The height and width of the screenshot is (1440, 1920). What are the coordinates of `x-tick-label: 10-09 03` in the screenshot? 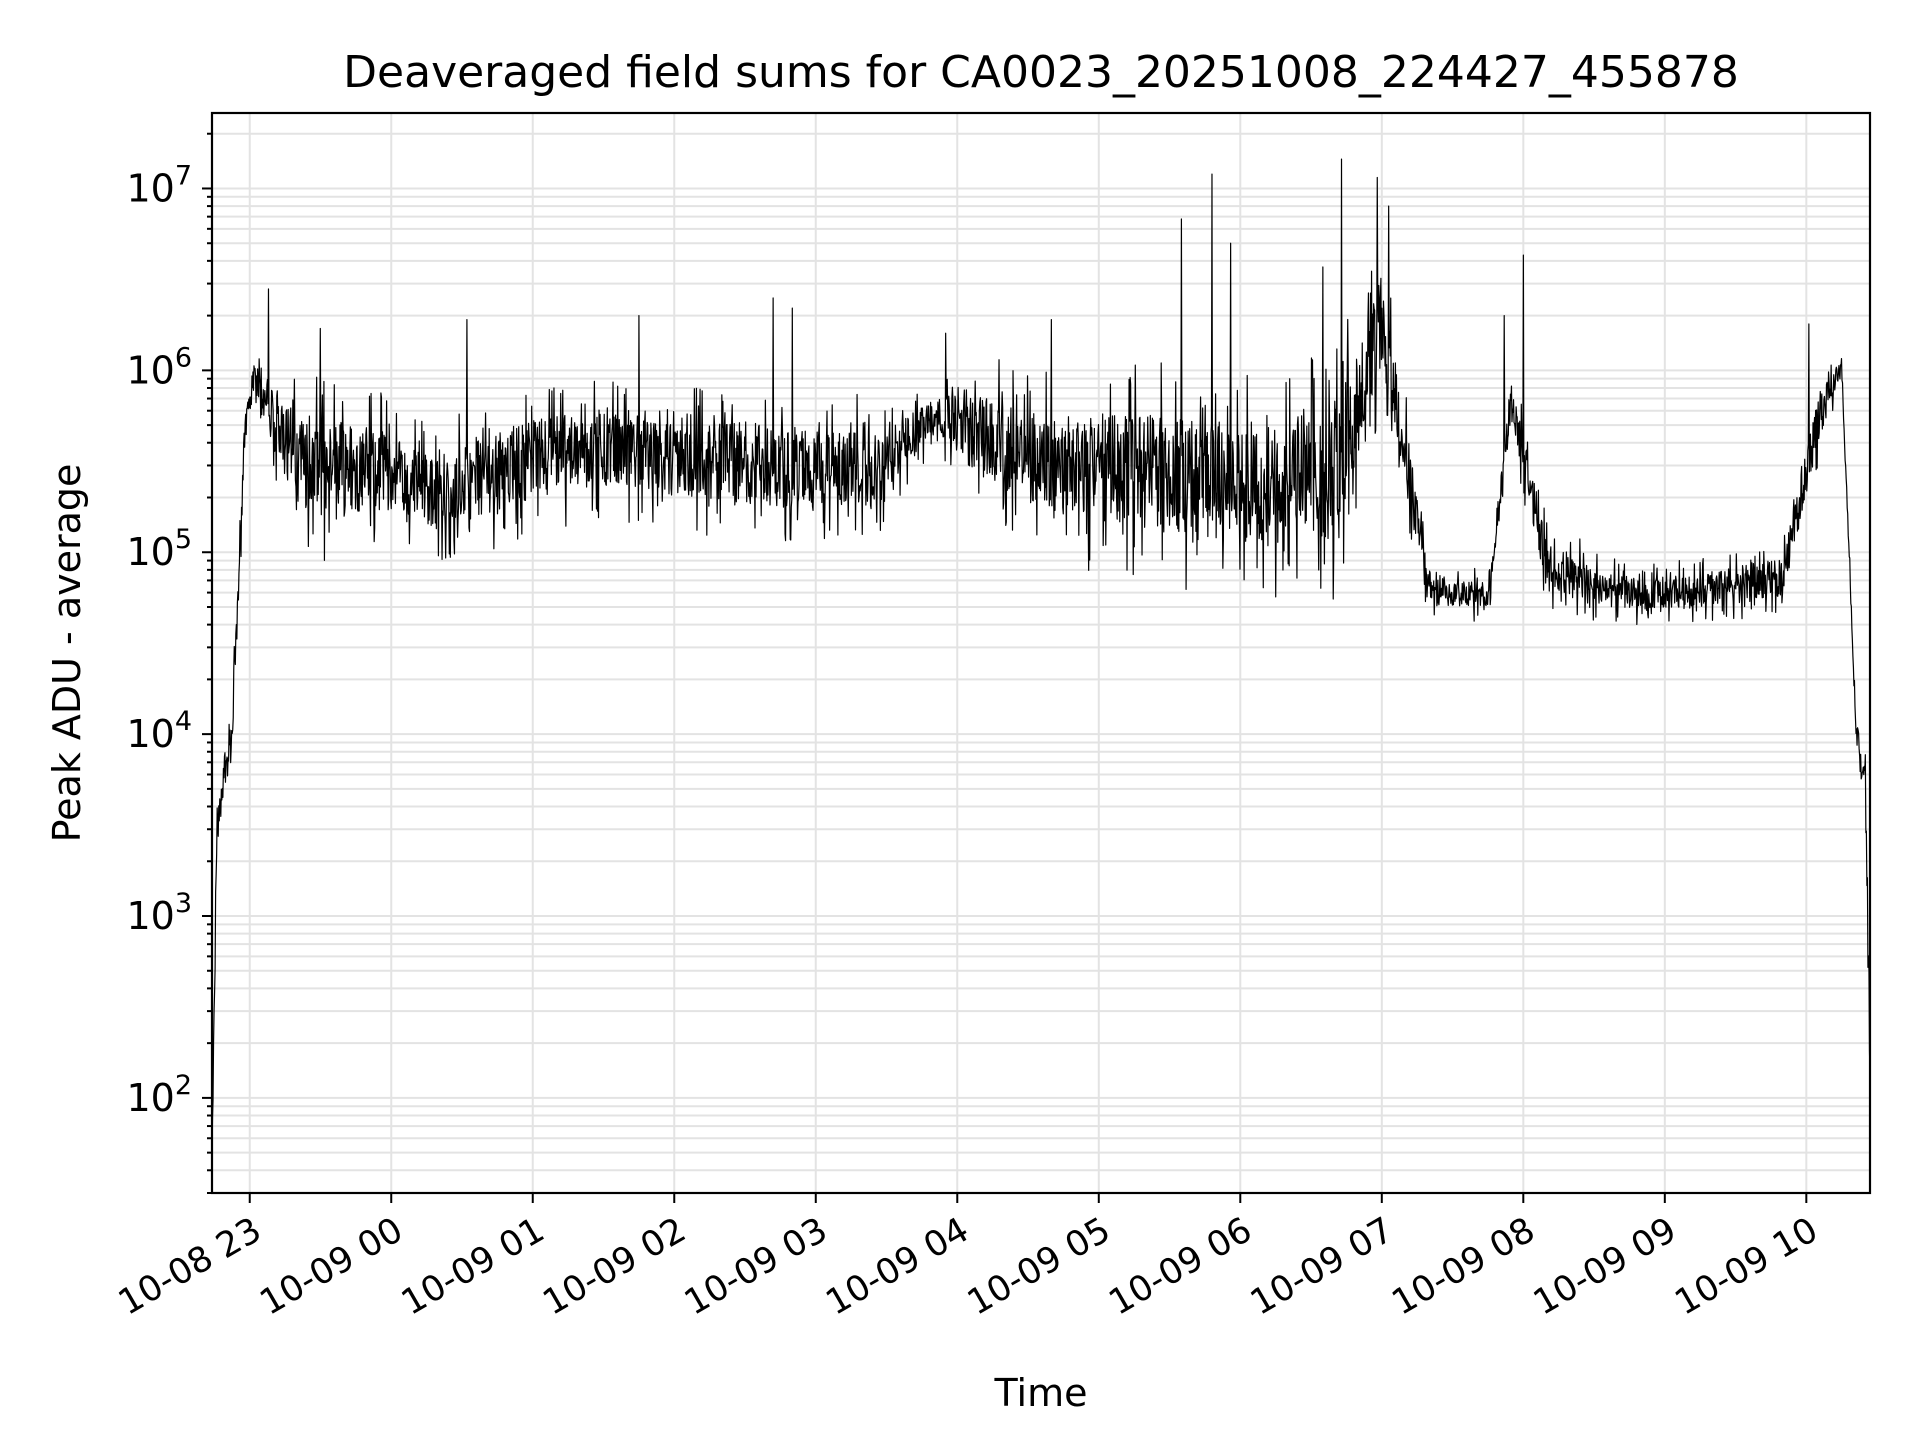 It's located at (756, 1266).